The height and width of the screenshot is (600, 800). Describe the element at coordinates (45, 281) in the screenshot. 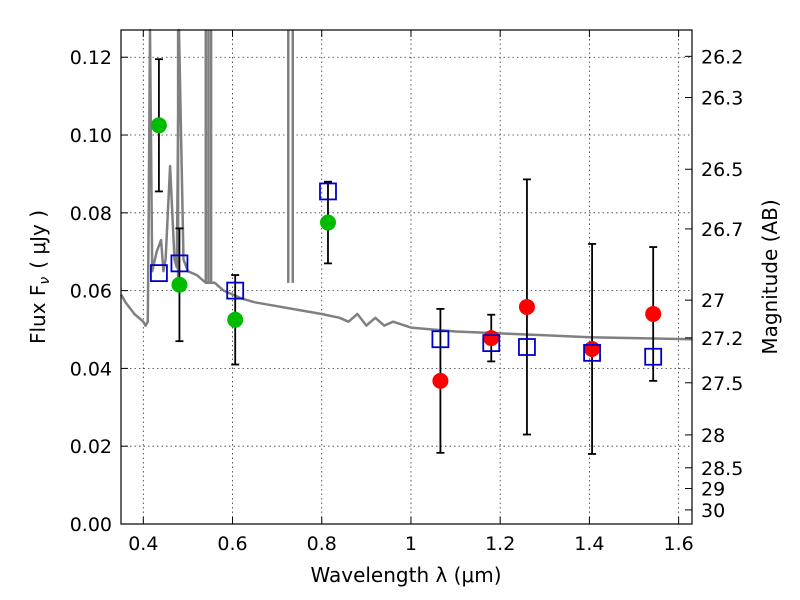

I see `y-axis-label-subscript: ν` at that location.